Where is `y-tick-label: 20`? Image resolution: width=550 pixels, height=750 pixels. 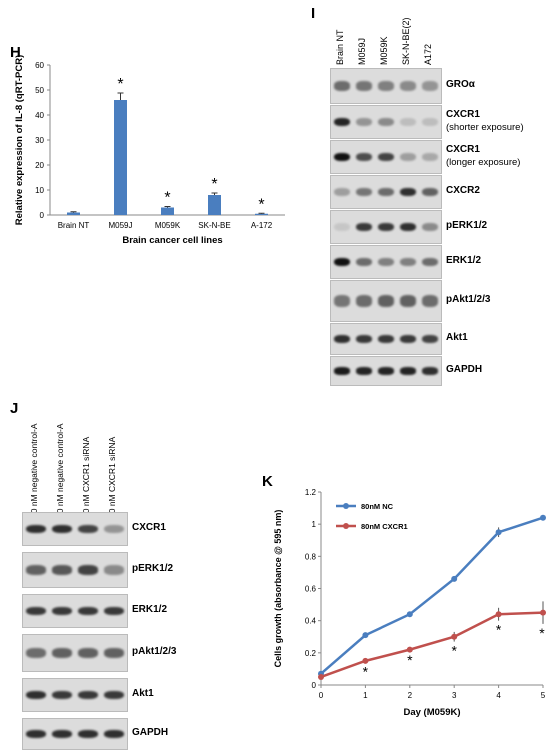
y-tick-label: 20 is located at coordinates (39, 165).